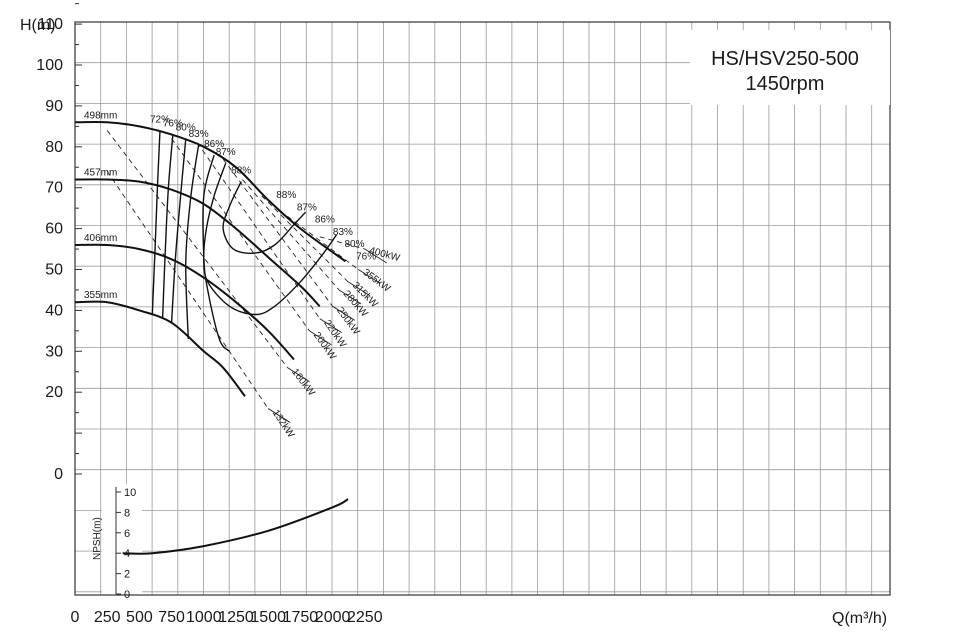  Describe the element at coordinates (54, 270) in the screenshot. I see `y-tick-label: 50` at that location.